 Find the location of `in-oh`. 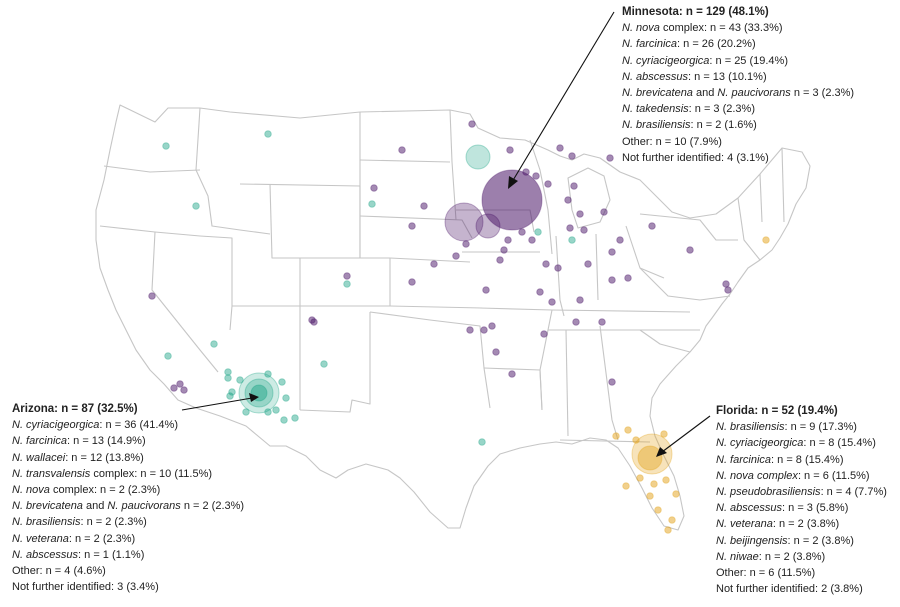

in-oh is located at coordinates (597, 267).